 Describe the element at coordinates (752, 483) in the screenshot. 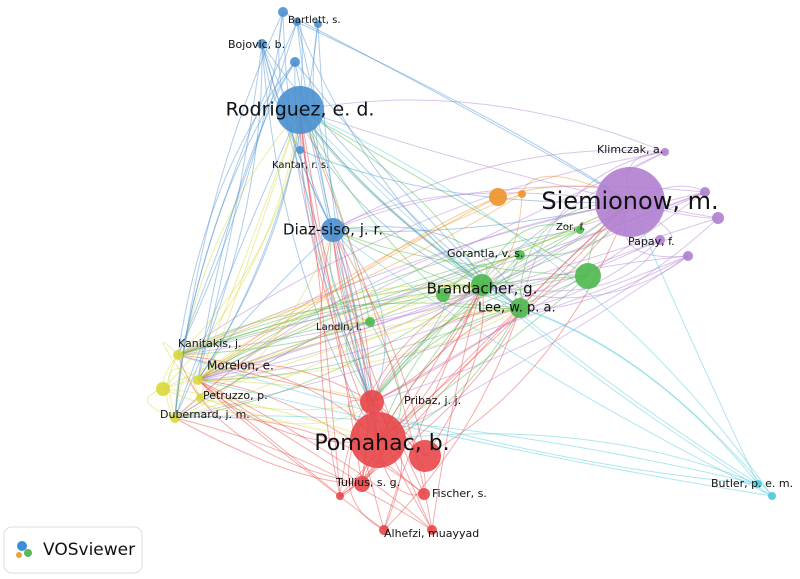

I see `node-label: Butler, p. e. m.` at that location.